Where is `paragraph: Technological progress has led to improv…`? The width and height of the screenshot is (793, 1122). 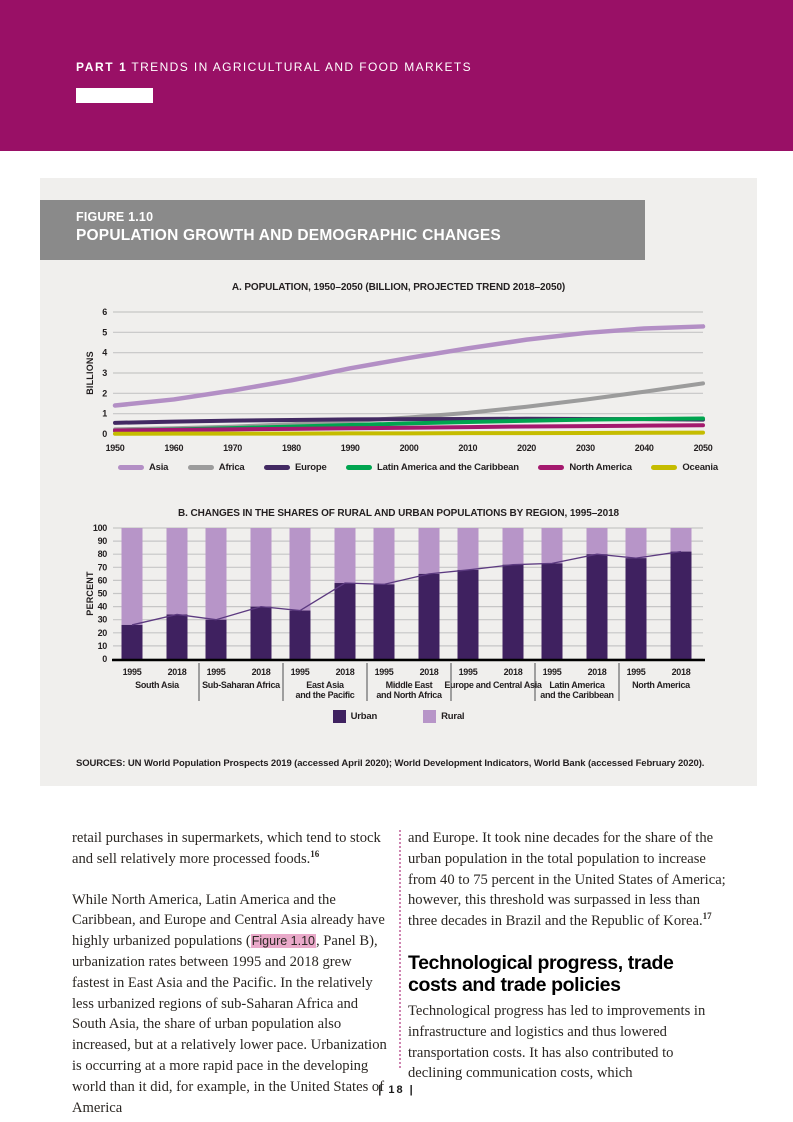
paragraph: Technological progress has led to improv… is located at coordinates (567, 1042).